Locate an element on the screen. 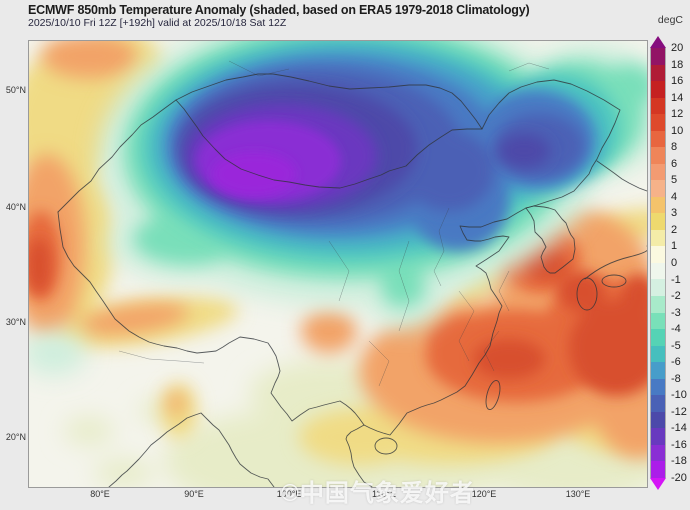  colorbar-tick-label: 2 is located at coordinates (674, 229).